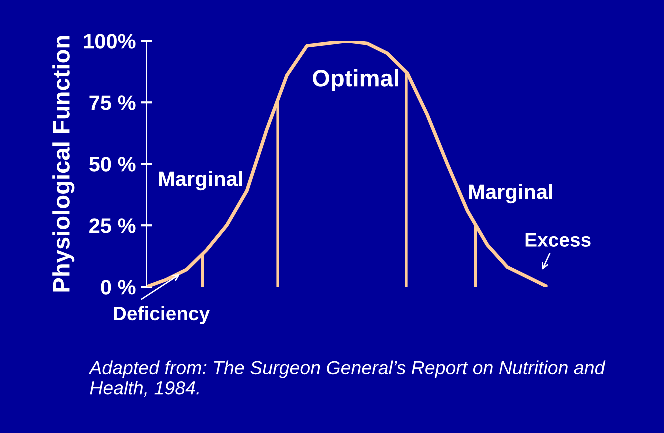 The height and width of the screenshot is (433, 664). What do you see at coordinates (110, 41) in the screenshot?
I see `y-tick-label: 100%` at bounding box center [110, 41].